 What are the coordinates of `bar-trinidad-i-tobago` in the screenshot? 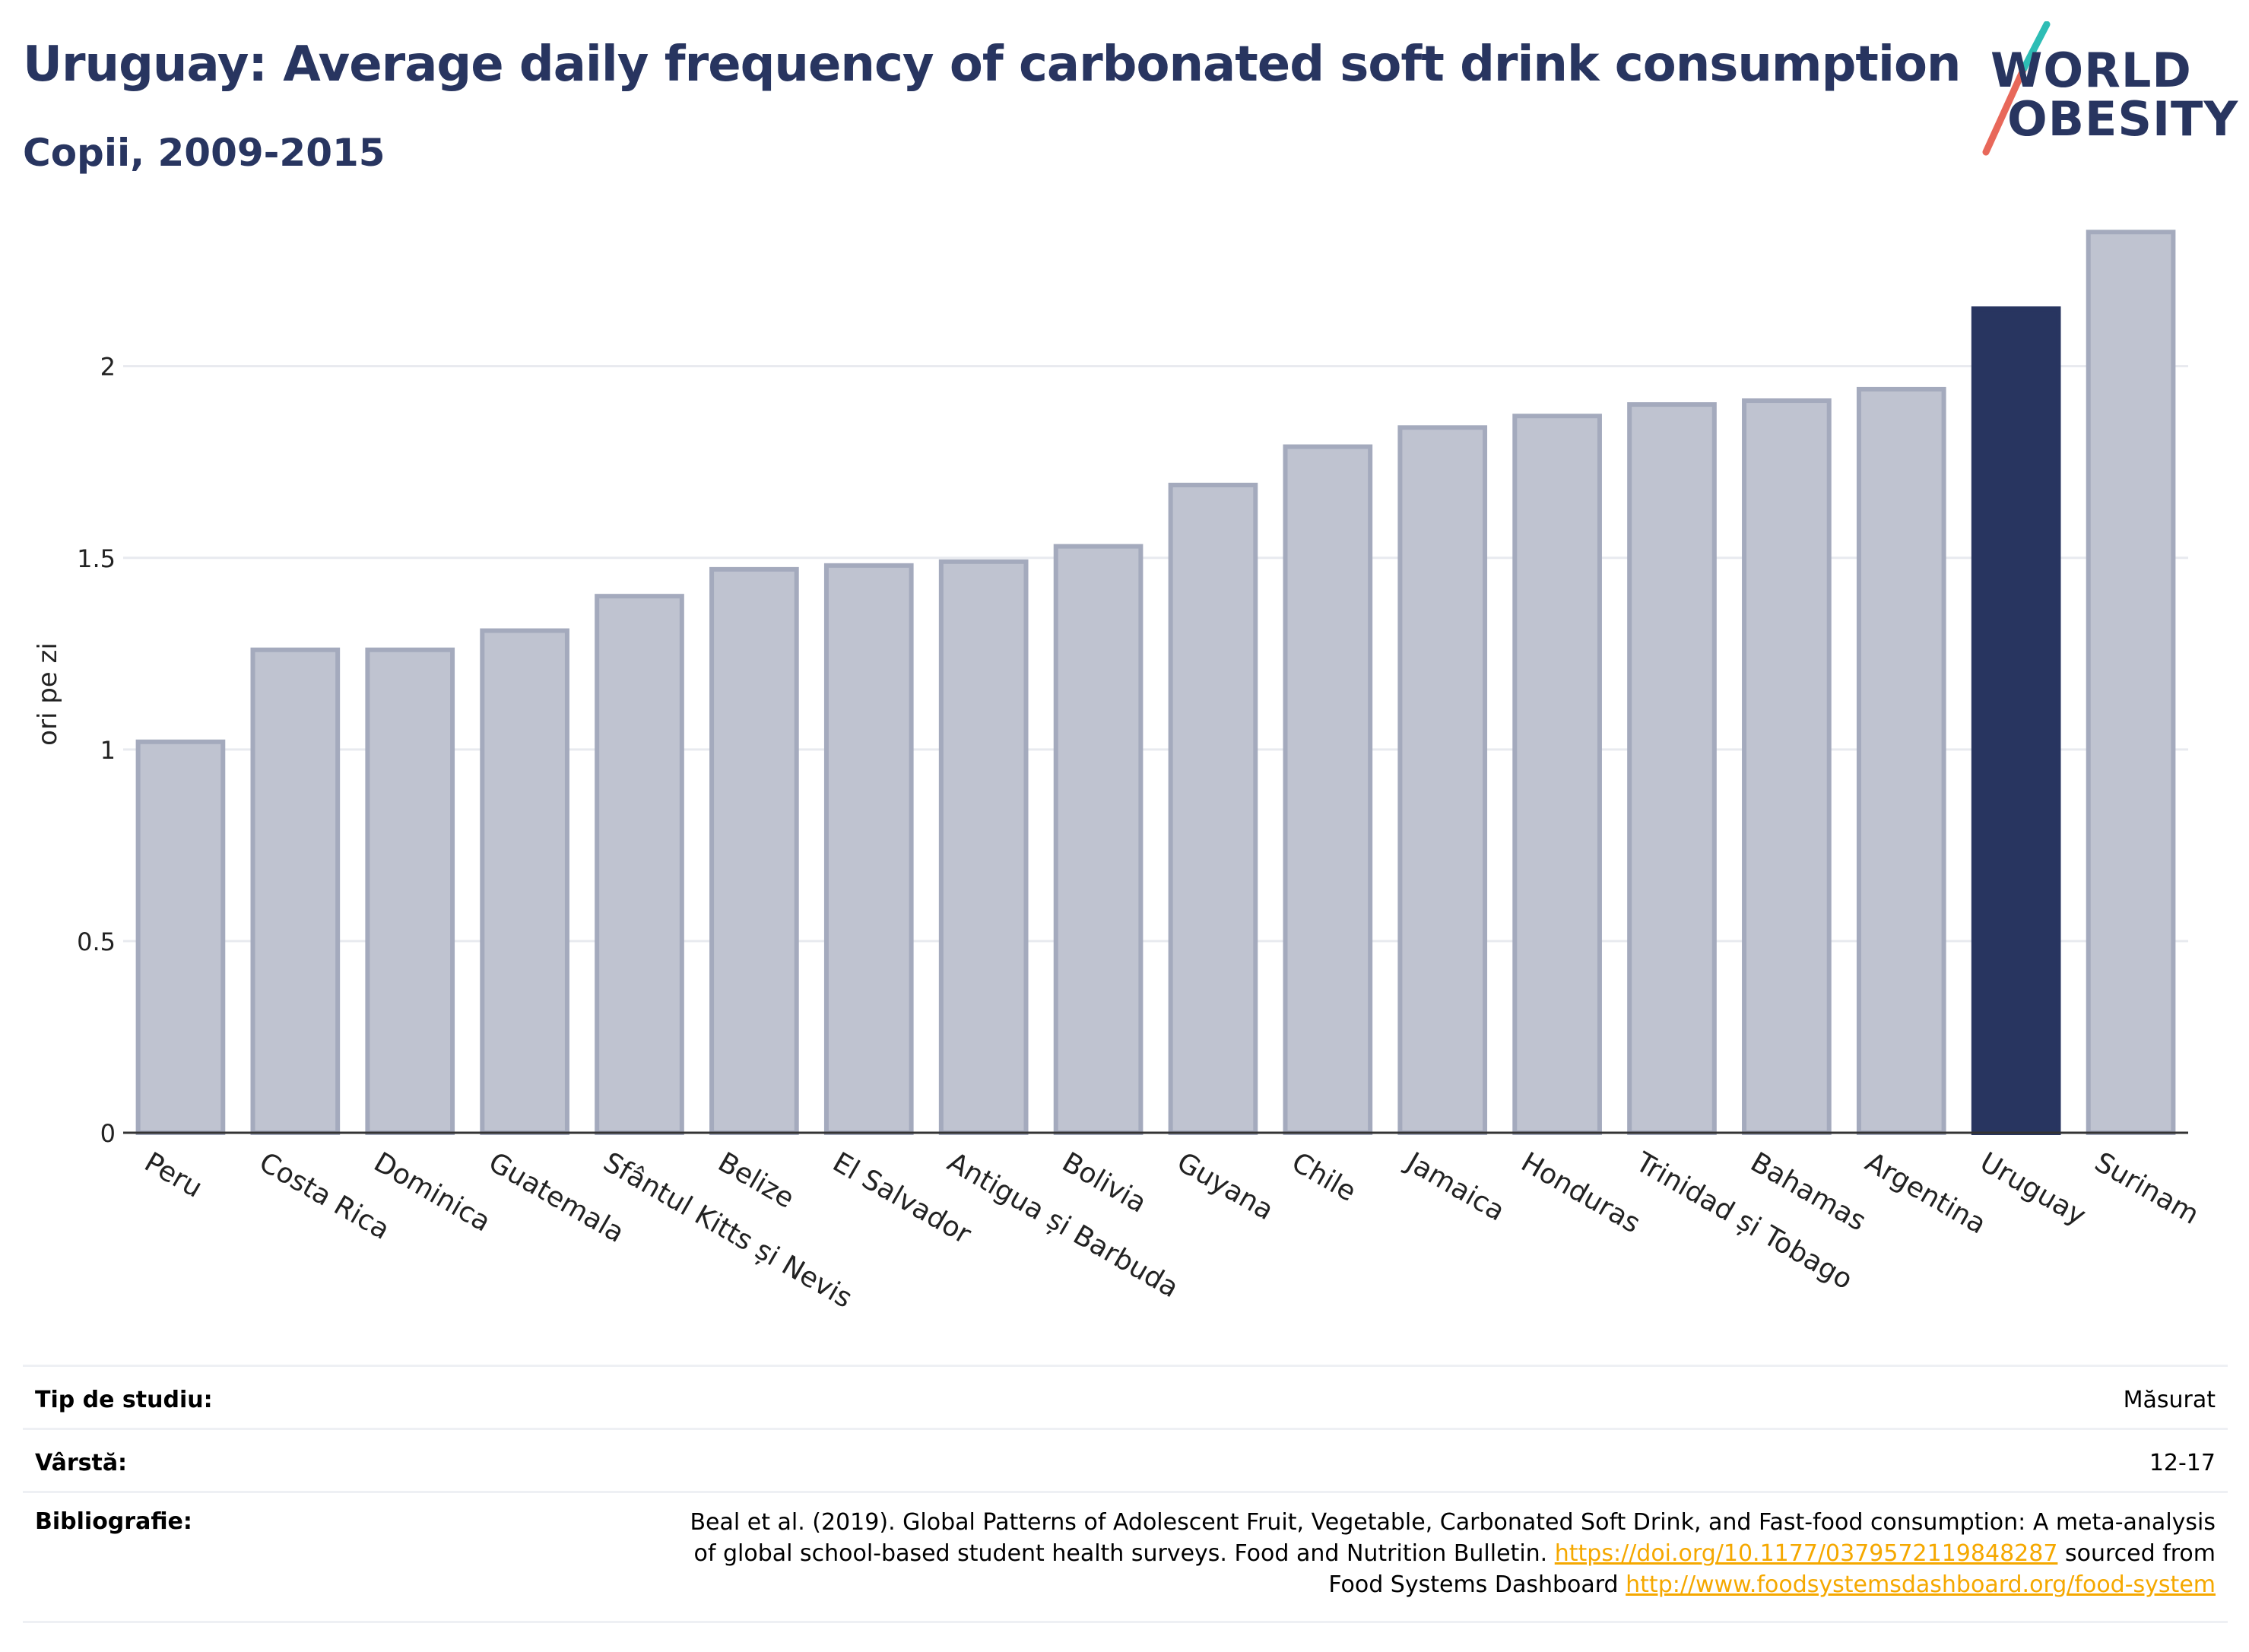 It's located at (1672, 768).